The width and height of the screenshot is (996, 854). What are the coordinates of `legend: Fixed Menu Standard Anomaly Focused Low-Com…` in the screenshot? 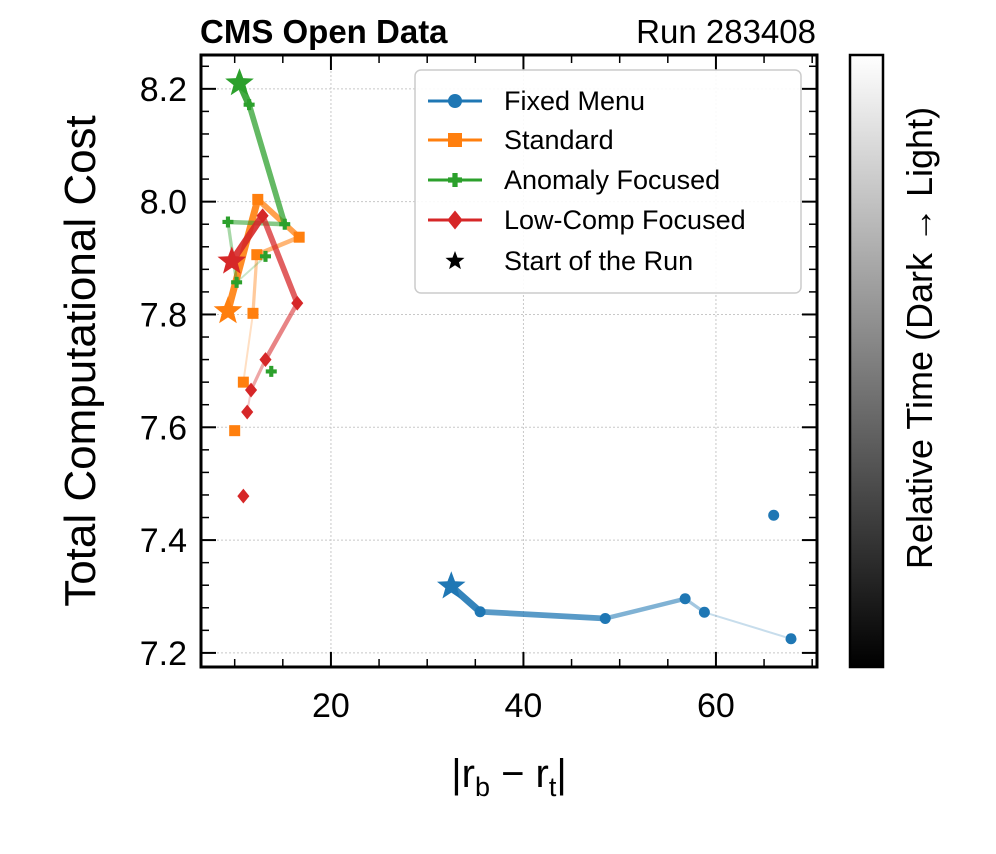 It's located at (608, 181).